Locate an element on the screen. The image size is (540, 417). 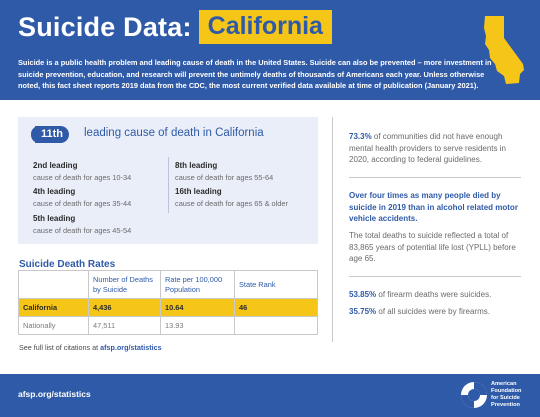
rank-item-label: 5th leading is located at coordinates (54, 218).